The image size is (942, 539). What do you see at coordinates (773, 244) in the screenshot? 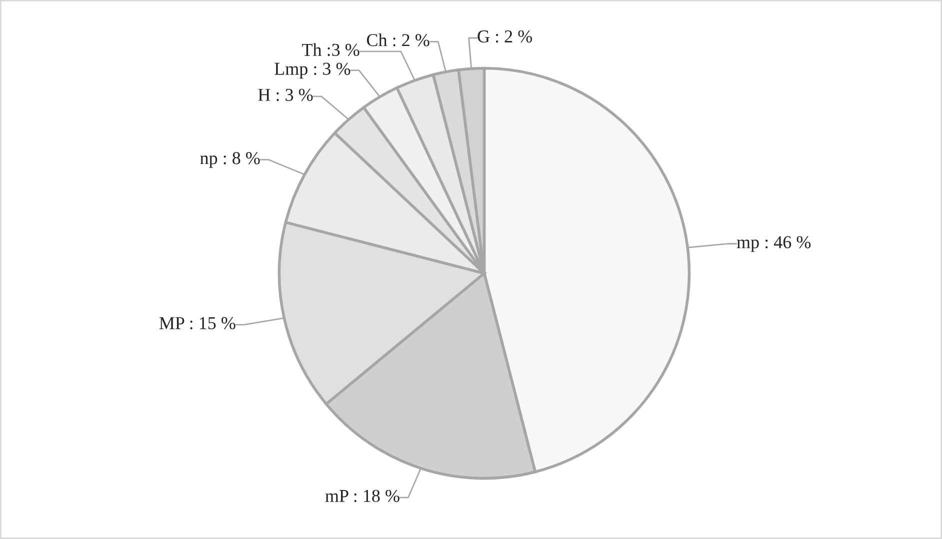
I see `slice-label: mp : 46 %` at bounding box center [773, 244].